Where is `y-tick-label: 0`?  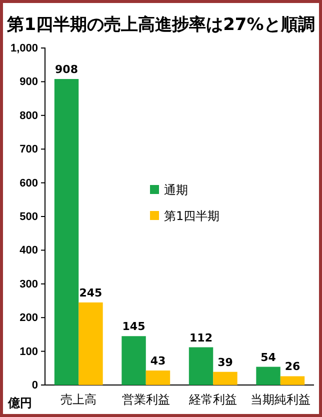
y-tick-label: 0 is located at coordinates (35, 386).